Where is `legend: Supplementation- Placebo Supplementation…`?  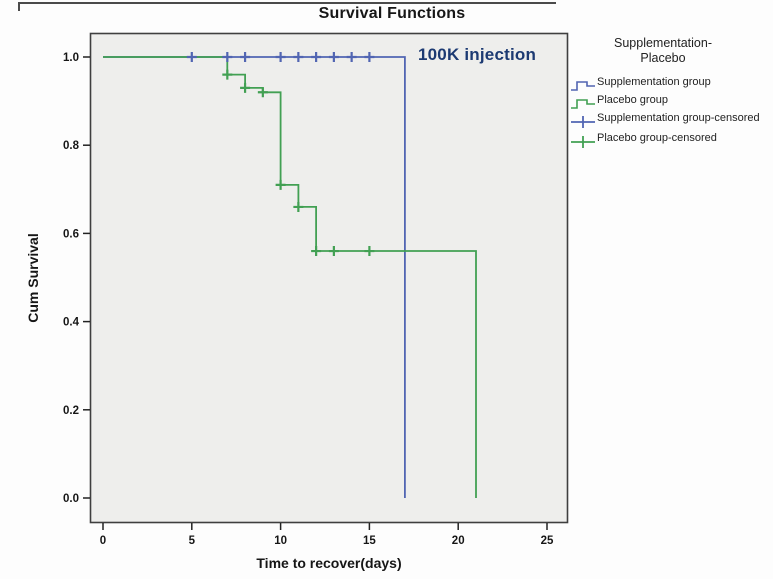
legend: Supplementation- Placebo Supplementation… is located at coordinates (670, 94).